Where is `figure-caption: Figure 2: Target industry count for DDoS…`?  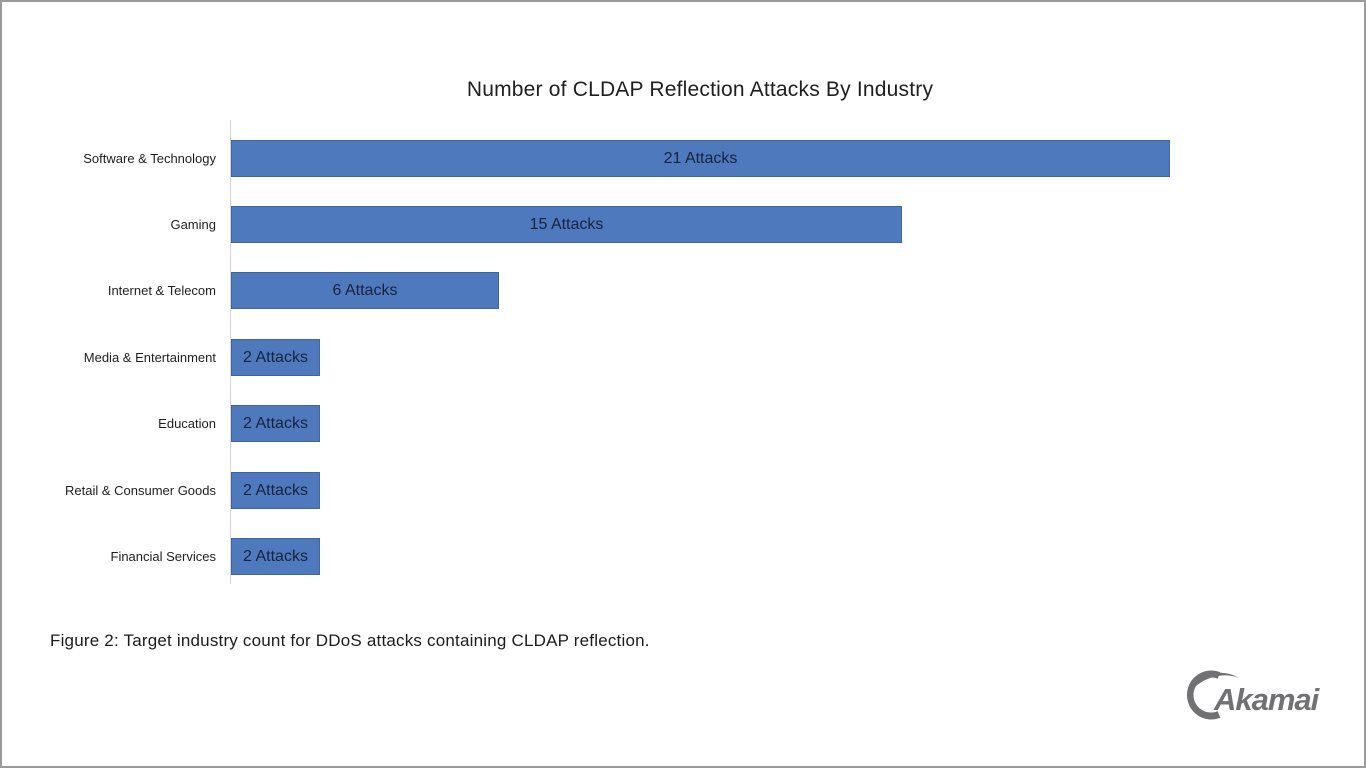 figure-caption: Figure 2: Target industry count for DDoS… is located at coordinates (350, 640).